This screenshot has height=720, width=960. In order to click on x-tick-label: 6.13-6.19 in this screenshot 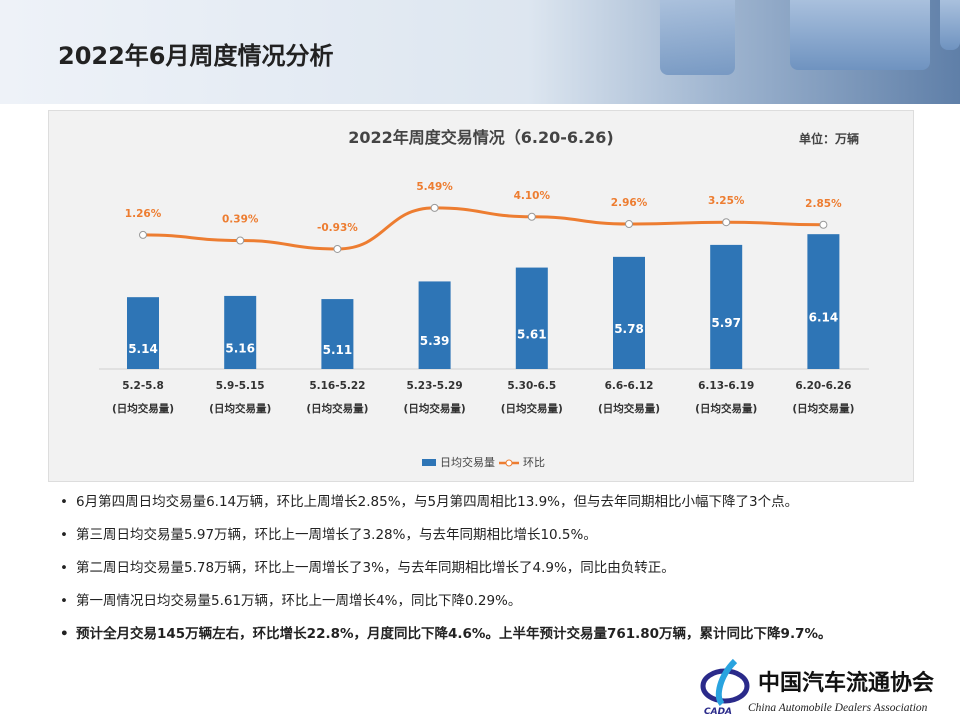, I will do `click(726, 386)`.